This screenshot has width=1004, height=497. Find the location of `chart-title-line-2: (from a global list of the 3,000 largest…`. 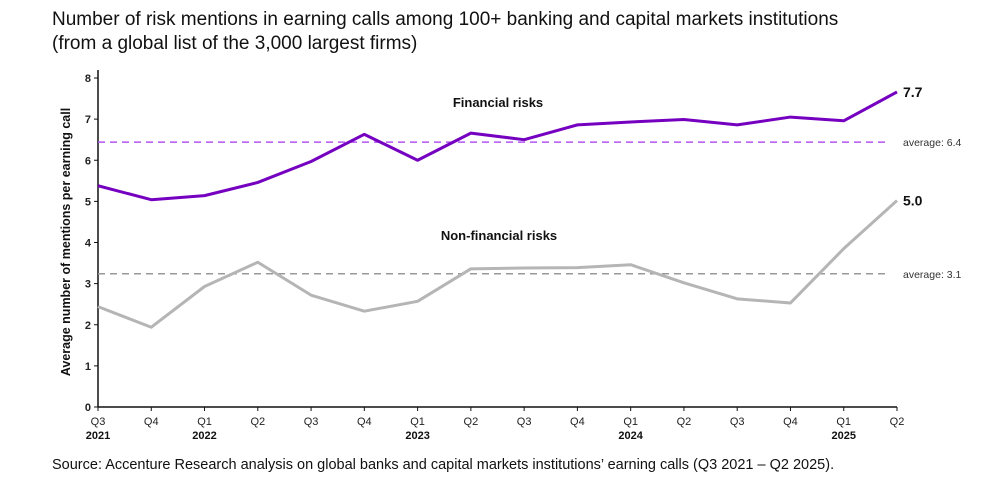

chart-title-line-2: (from a global list of the 3,000 largest… is located at coordinates (235, 43).